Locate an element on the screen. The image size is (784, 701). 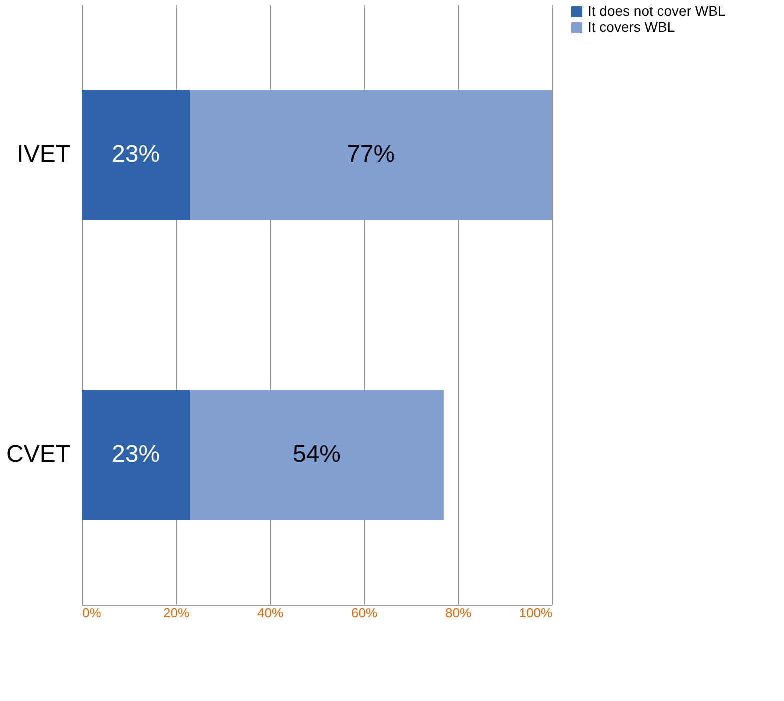
legend-label: It covers WBL is located at coordinates (632, 27).